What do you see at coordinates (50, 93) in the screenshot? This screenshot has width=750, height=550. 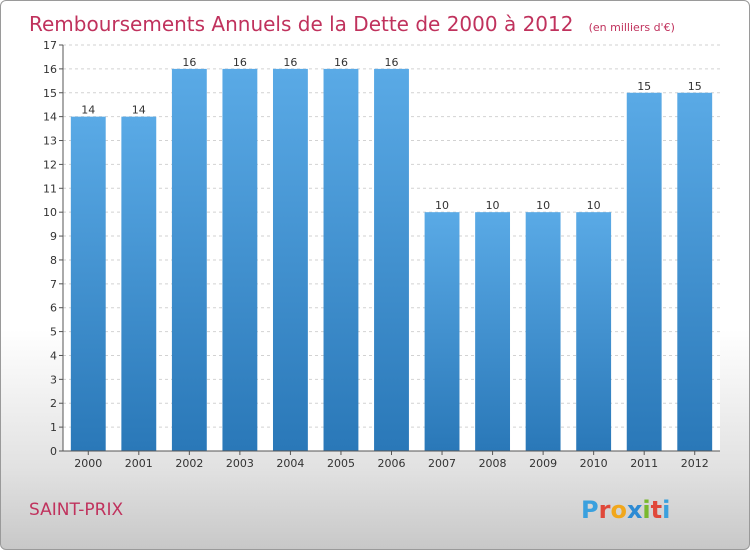 I see `y-tick-label: 15` at bounding box center [50, 93].